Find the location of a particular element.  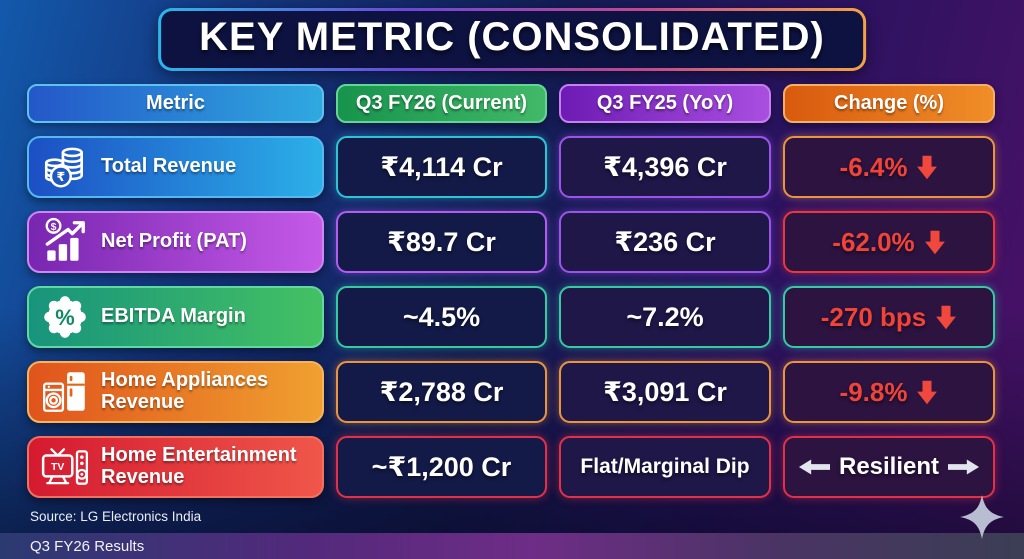

column-header-current: Q3 FY26 (Current) is located at coordinates (441, 103).